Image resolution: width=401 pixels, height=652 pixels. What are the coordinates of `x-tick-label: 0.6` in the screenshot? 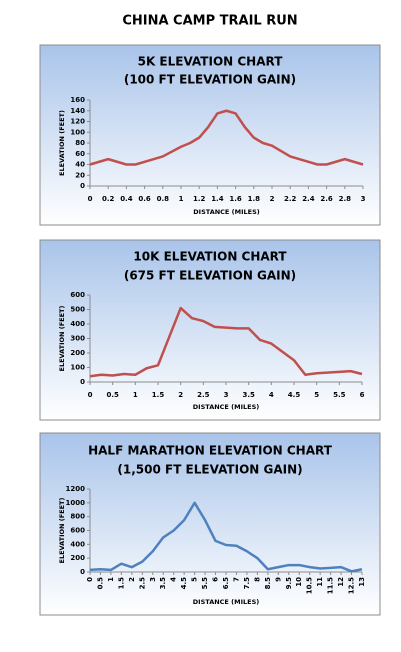 It's located at (144, 199).